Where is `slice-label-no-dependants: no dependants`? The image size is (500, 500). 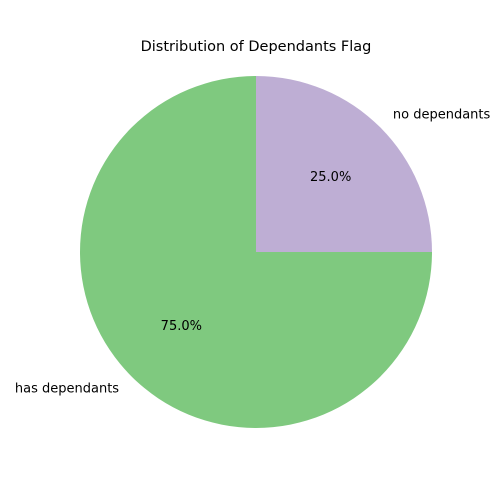 slice-label-no-dependants: no dependants is located at coordinates (442, 115).